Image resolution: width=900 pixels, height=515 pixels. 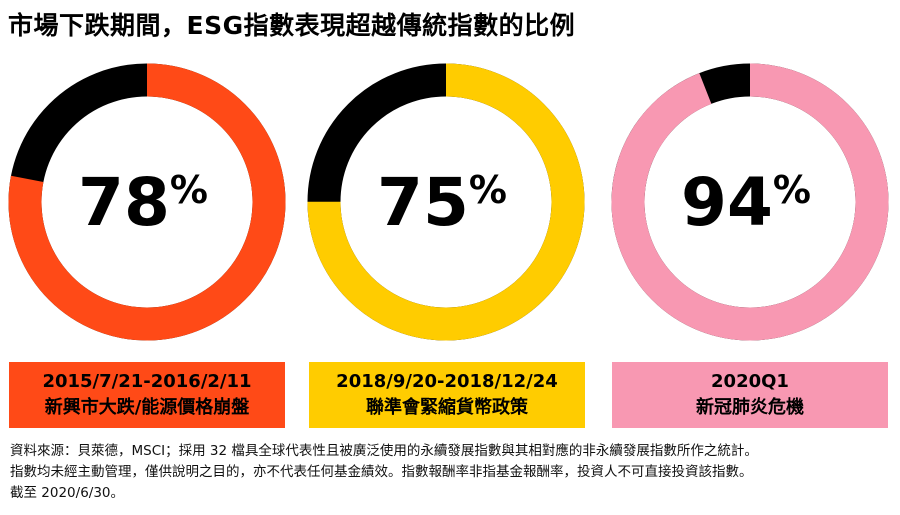 I want to click on percentage-label: 94%, so click(x=746, y=202).